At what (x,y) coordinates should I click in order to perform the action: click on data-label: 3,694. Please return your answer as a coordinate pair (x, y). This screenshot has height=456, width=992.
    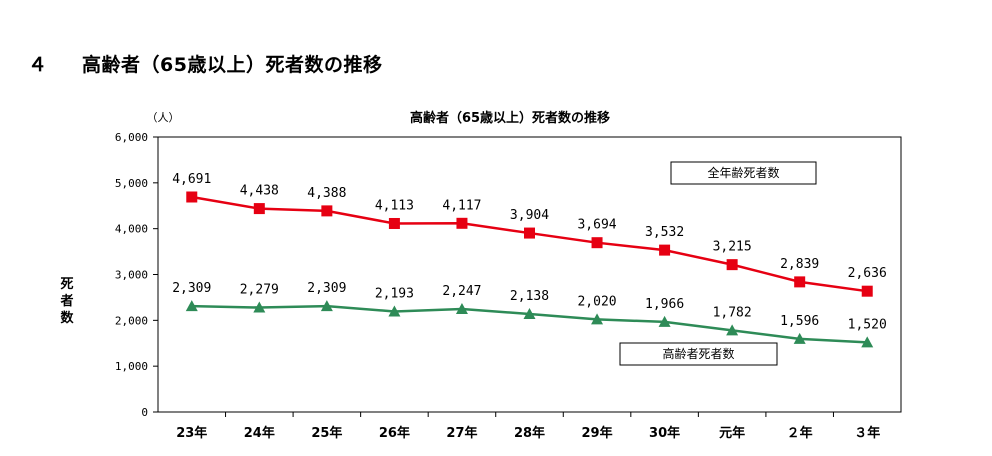
    Looking at the image, I should click on (596, 225).